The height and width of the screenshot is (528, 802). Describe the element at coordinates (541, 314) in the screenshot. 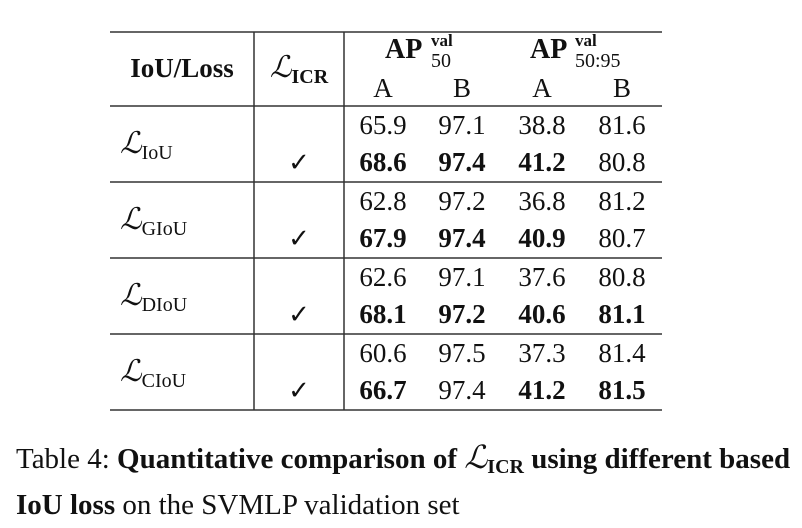

I see `cell-ap5095-a: 40.6` at that location.